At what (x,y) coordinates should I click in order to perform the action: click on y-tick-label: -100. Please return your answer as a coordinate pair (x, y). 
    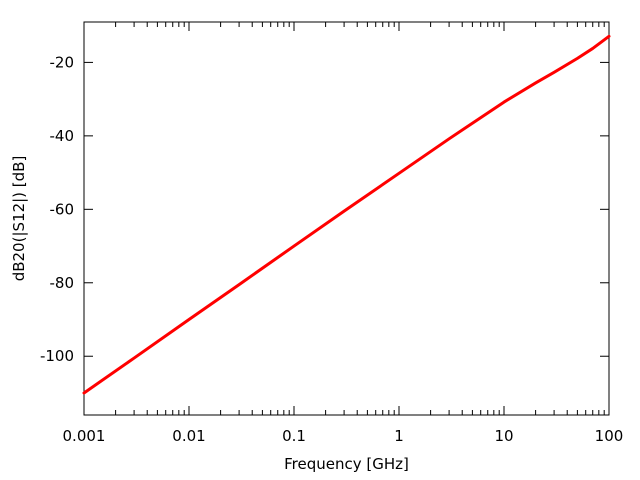
    Looking at the image, I should click on (57, 356).